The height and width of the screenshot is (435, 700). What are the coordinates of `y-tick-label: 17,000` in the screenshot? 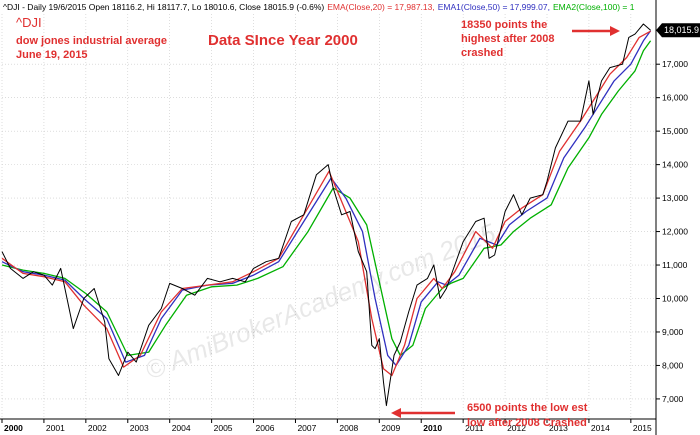 It's located at (675, 64).